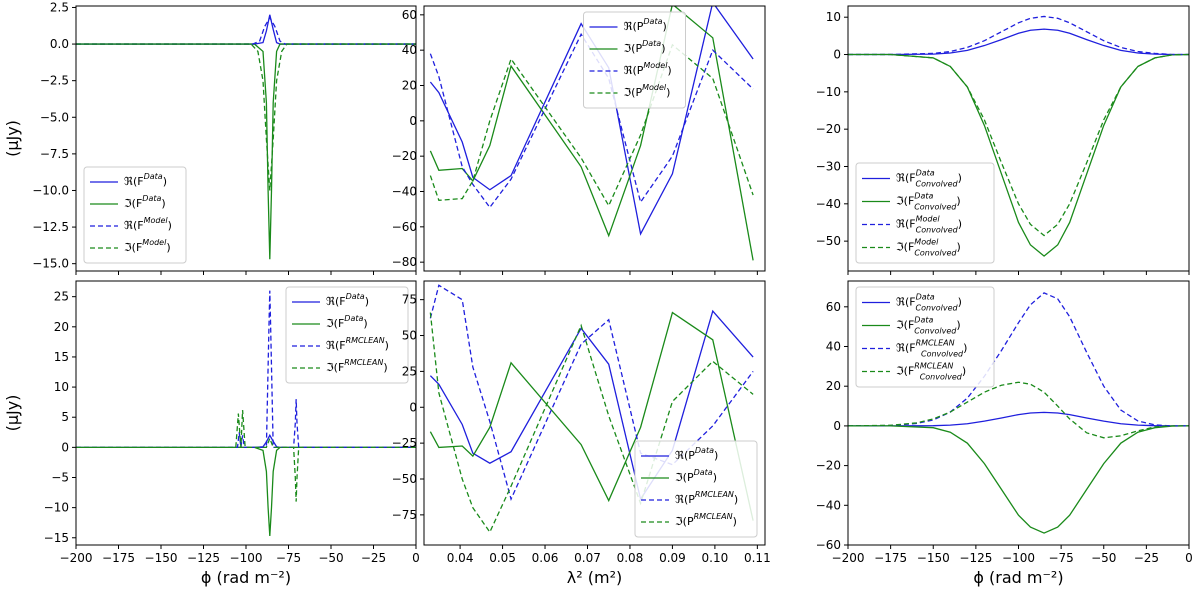 Image resolution: width=1200 pixels, height=596 pixels. What do you see at coordinates (696, 476) in the screenshot?
I see `legend-label: ℑ(PData)` at bounding box center [696, 476].